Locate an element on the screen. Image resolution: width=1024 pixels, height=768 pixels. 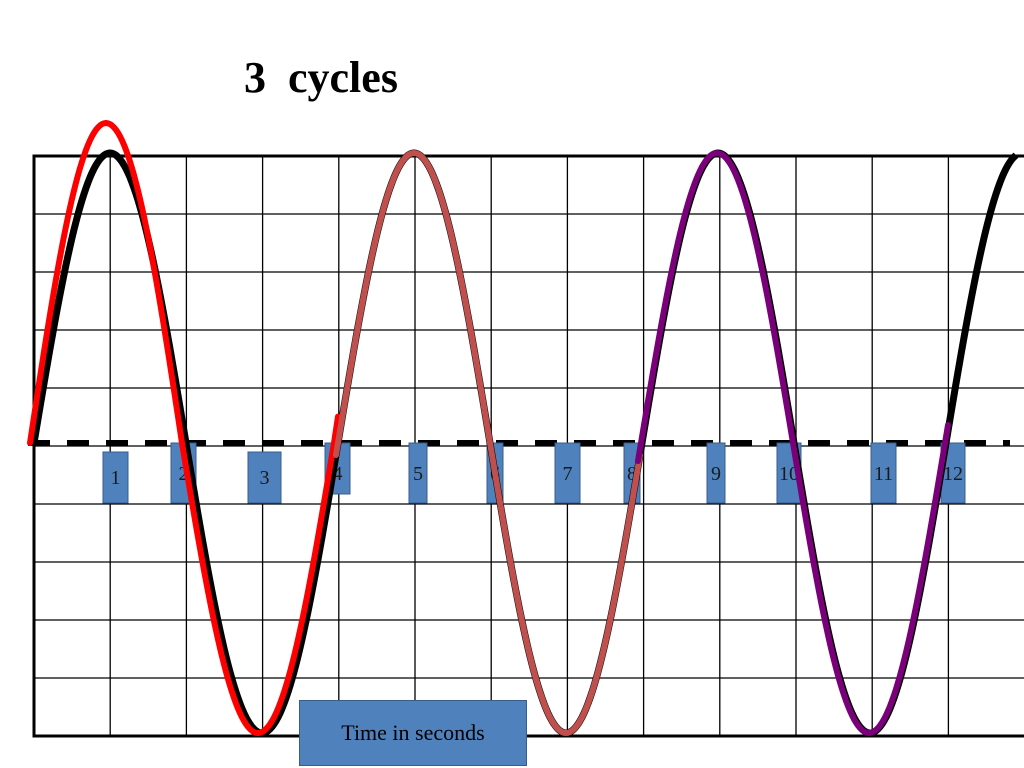
time-marker-11: 11 is located at coordinates (883, 473).